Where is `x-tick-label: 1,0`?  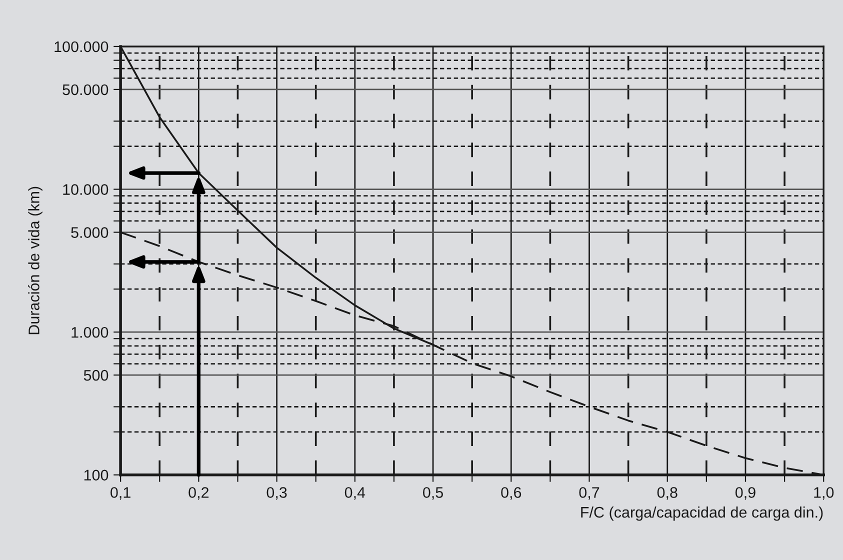 x-tick-label: 1,0 is located at coordinates (824, 493).